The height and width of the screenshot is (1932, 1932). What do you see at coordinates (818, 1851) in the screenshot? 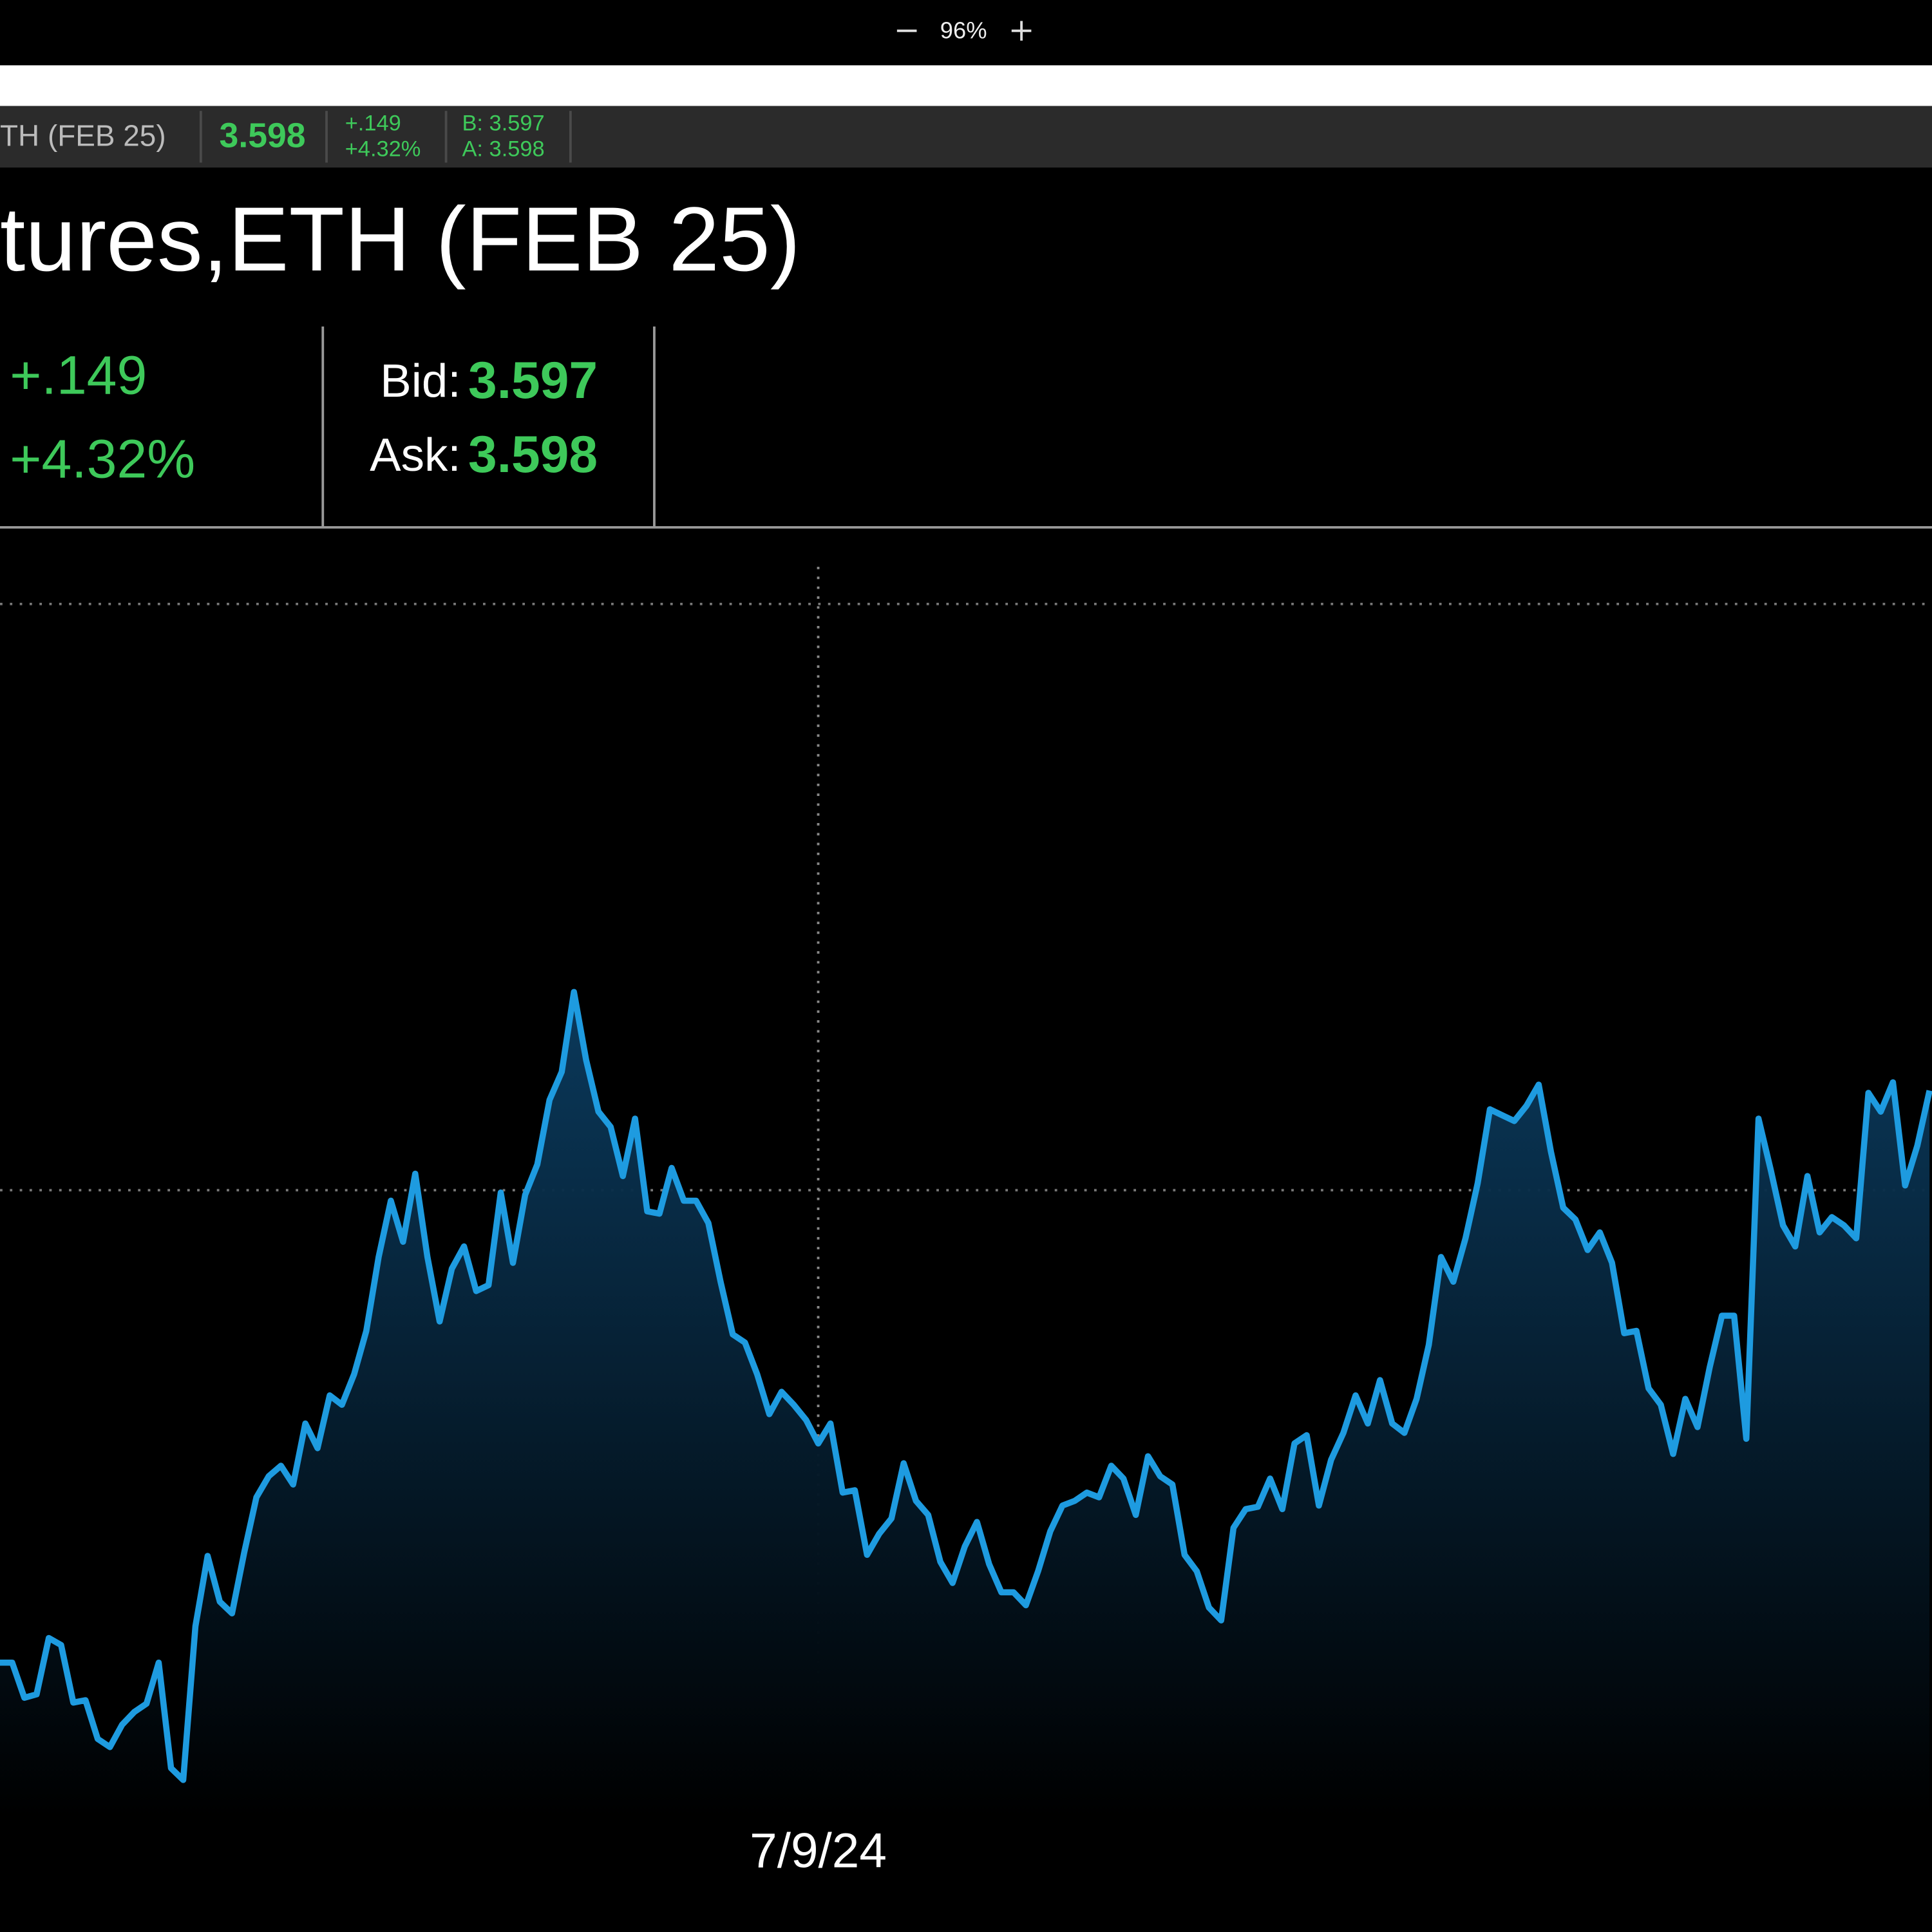
I see `x-tick-label: 7/9/24` at bounding box center [818, 1851].